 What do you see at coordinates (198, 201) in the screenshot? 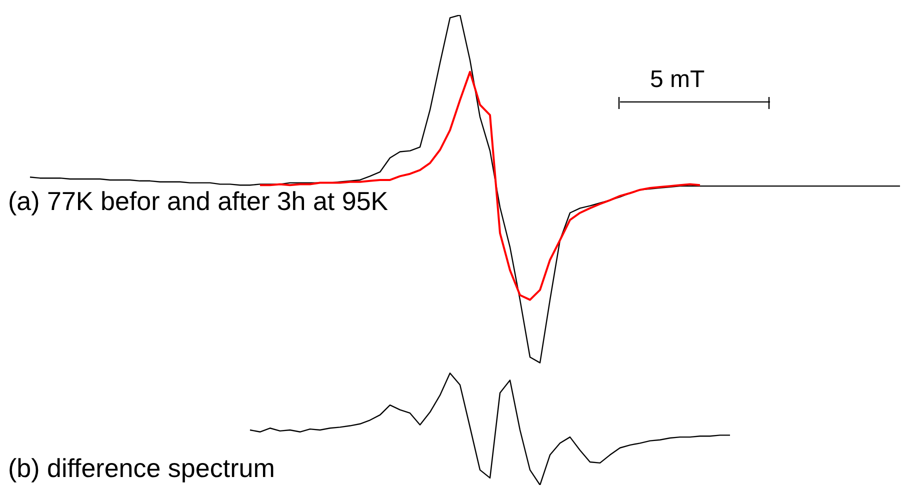
I see `annotation: (a) 77K befor and after 3h at 95K` at bounding box center [198, 201].